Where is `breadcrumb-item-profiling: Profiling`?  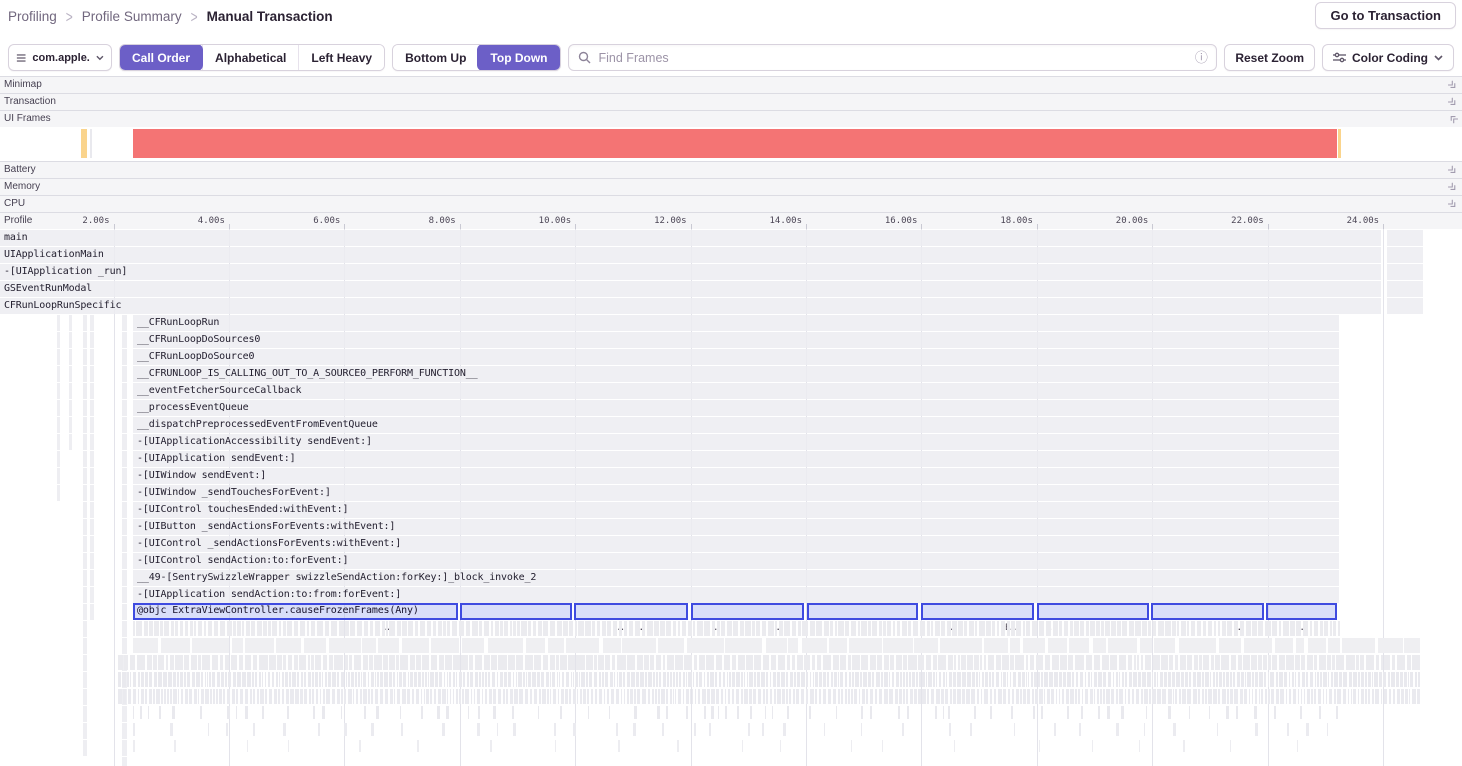
breadcrumb-item-profiling: Profiling is located at coordinates (32, 16).